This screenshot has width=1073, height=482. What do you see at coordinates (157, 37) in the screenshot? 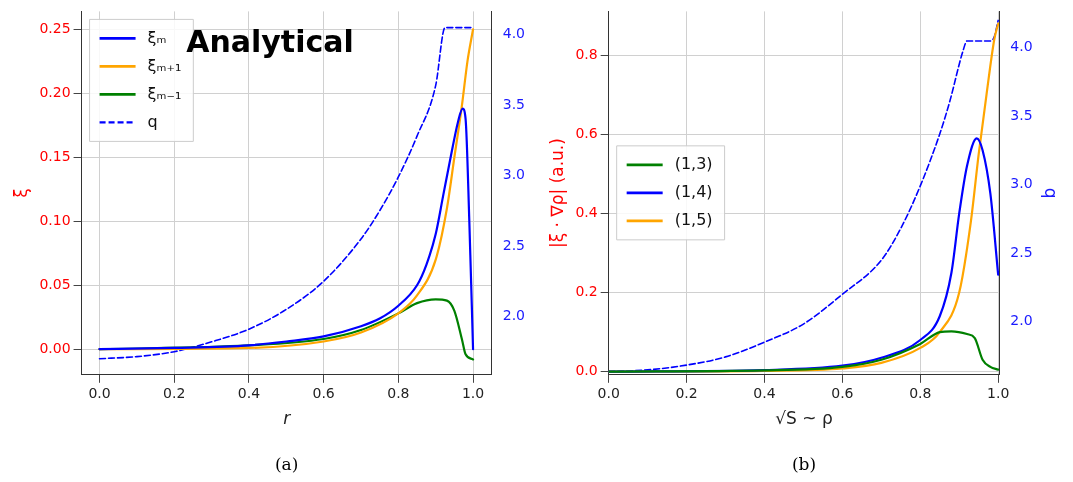
I see `legend-label: ξₘ` at bounding box center [157, 37].